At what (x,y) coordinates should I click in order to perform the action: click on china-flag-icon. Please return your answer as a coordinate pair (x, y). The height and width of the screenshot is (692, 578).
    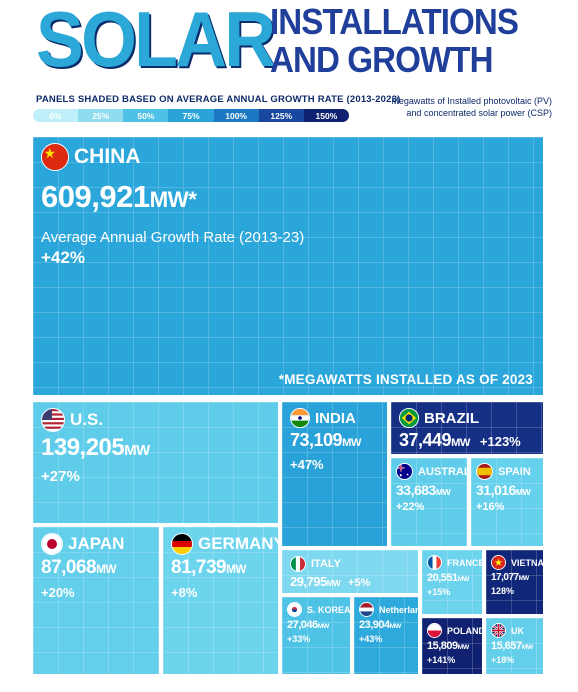
    Looking at the image, I should click on (55, 157).